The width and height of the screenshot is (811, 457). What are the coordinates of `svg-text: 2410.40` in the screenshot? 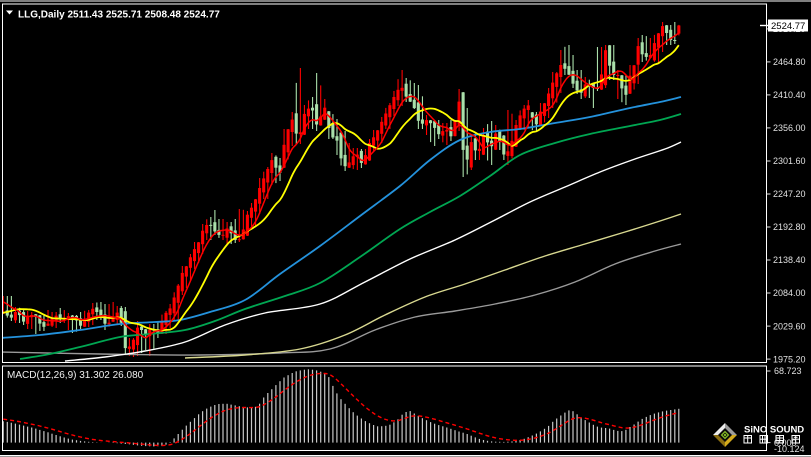 It's located at (789, 95).